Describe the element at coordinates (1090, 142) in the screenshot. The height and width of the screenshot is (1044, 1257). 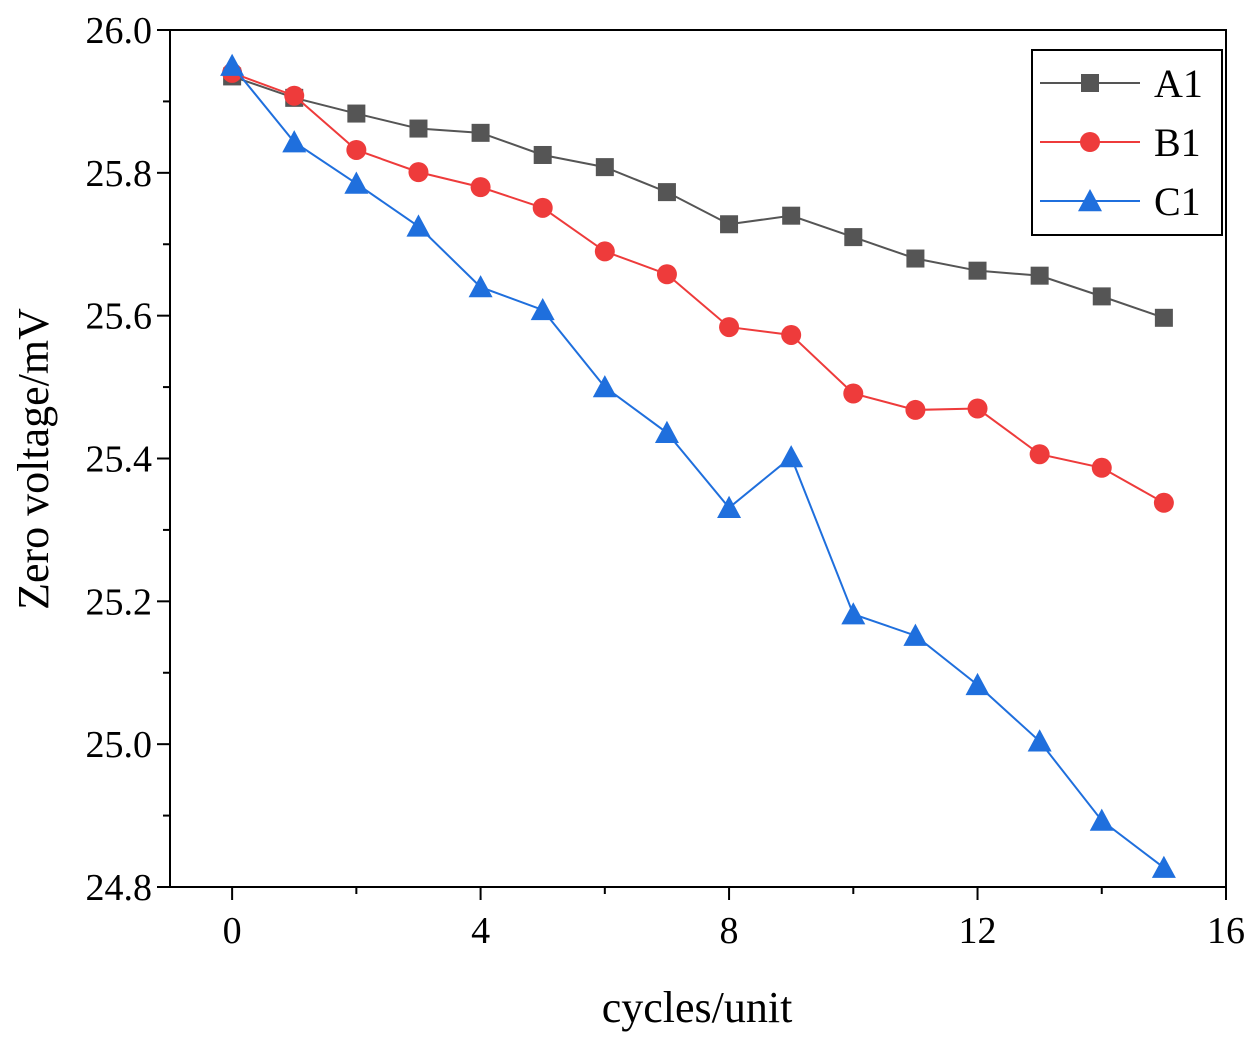
I see `legend-marker-b1` at that location.